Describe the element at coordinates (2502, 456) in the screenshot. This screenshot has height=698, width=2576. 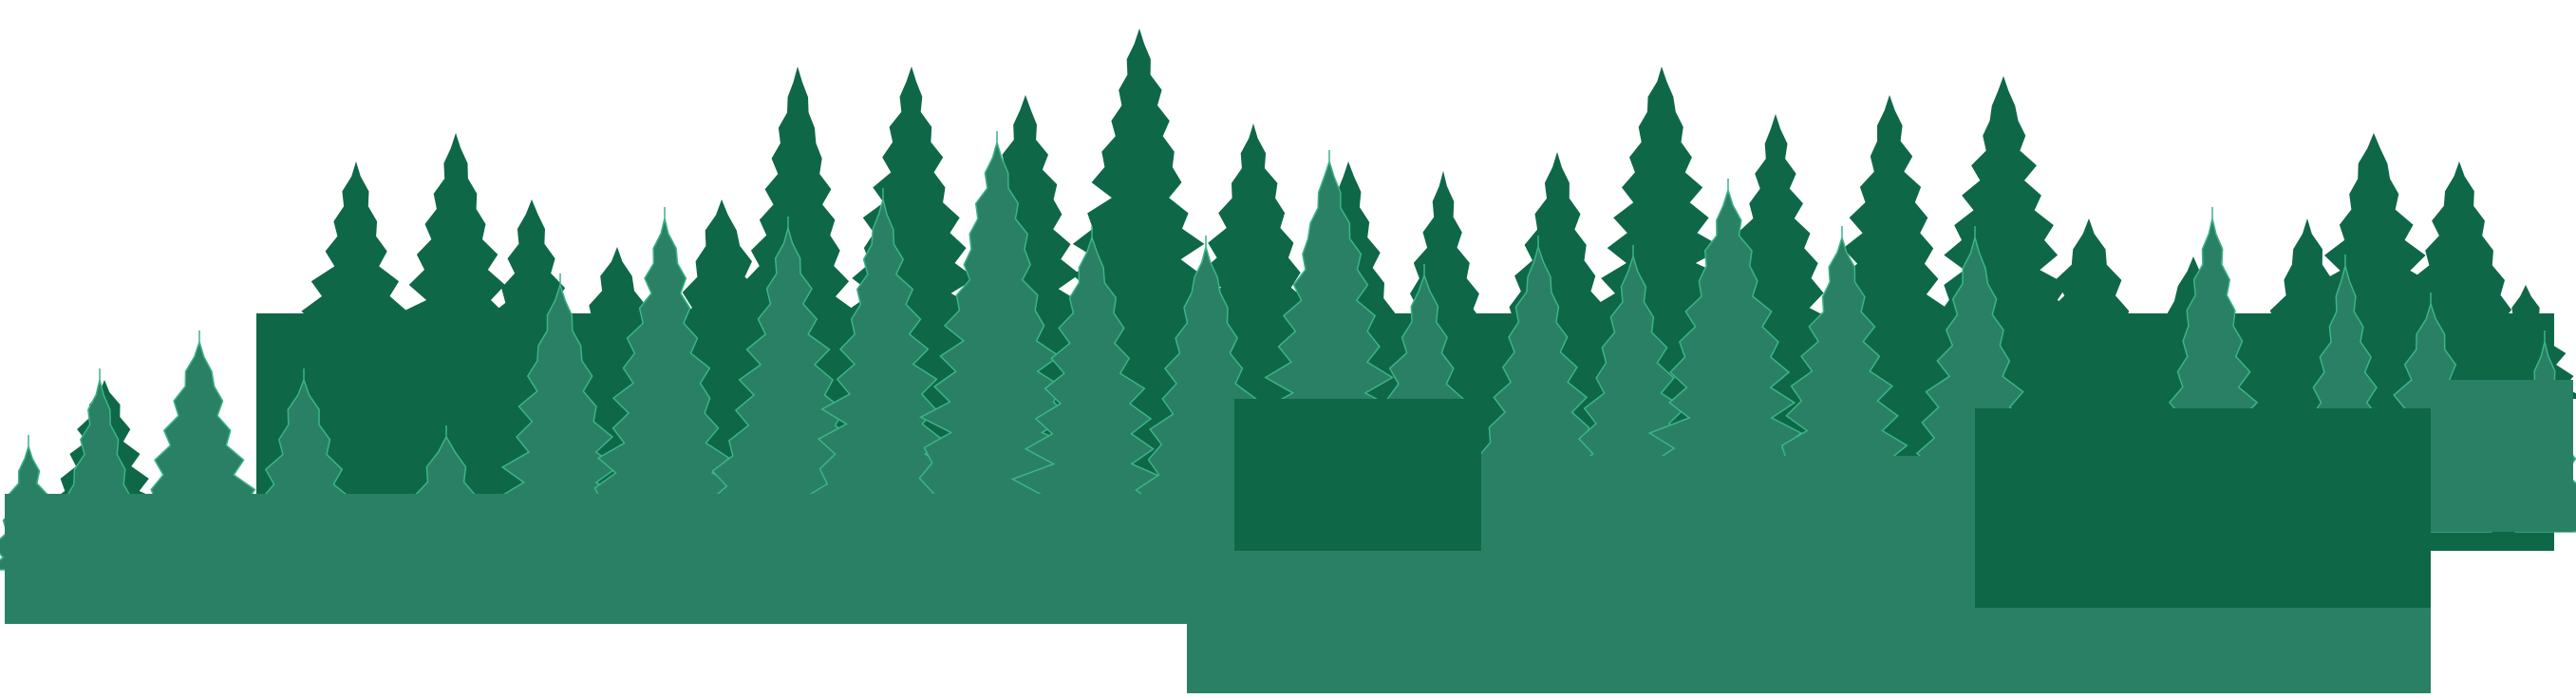
I see `ground-band-far-right` at that location.